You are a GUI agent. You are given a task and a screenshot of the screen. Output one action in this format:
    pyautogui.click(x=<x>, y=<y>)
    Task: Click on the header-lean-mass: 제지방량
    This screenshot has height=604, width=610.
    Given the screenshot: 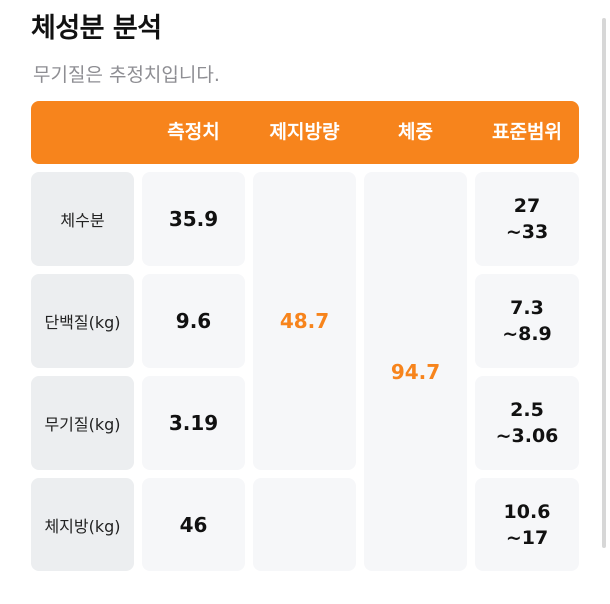 What is the action you would take?
    pyautogui.click(x=304, y=132)
    